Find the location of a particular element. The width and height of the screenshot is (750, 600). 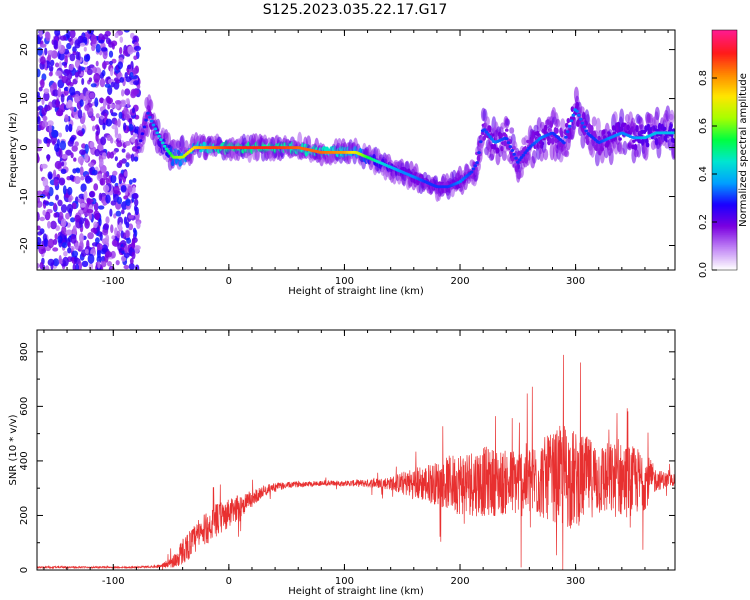

x-tick-label: 200 is located at coordinates (459, 581).